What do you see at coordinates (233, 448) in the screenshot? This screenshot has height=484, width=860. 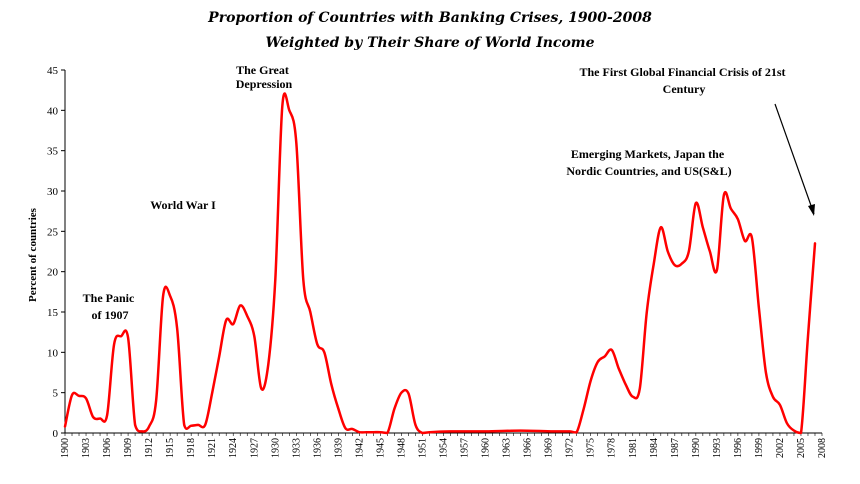 I see `x-tick-label: 1924` at bounding box center [233, 448].